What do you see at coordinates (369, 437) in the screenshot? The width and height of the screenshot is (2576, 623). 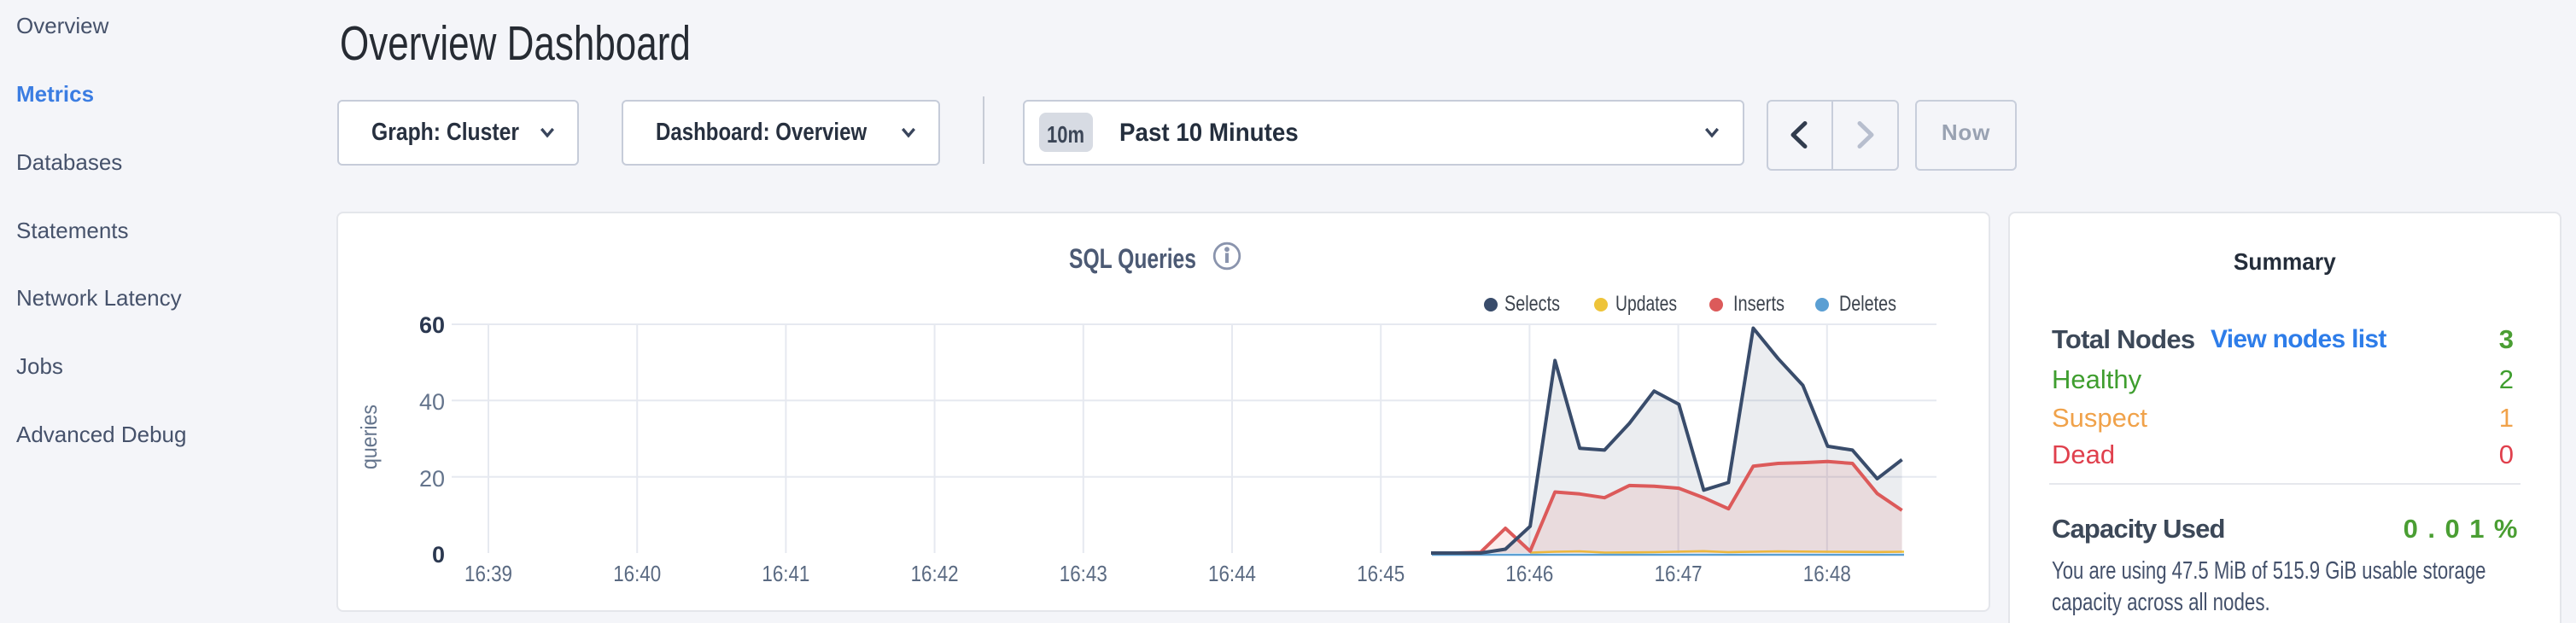 I see `svg-text: queries` at bounding box center [369, 437].